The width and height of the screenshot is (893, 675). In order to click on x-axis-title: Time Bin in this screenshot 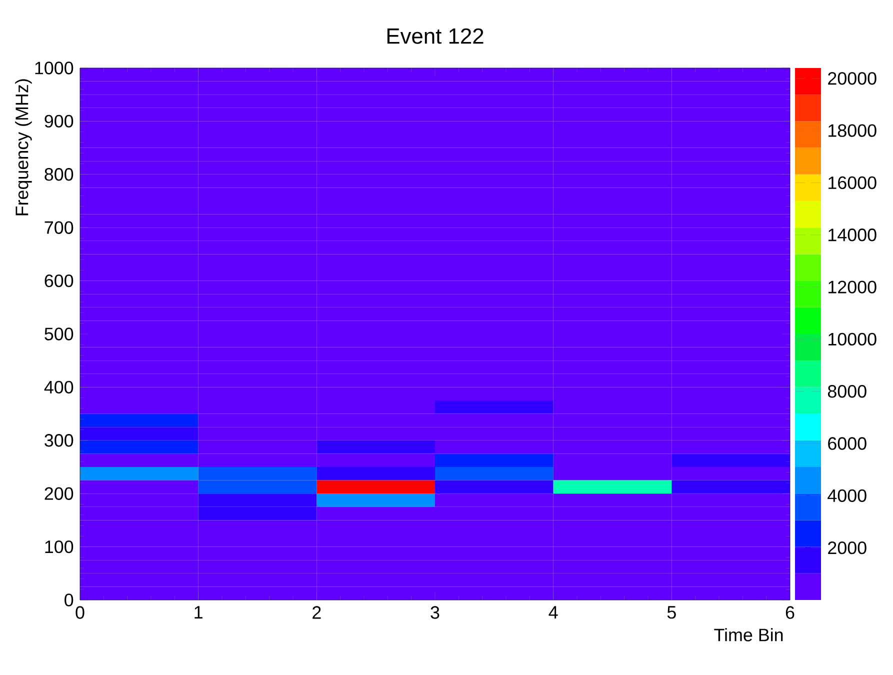, I will do `click(748, 635)`.